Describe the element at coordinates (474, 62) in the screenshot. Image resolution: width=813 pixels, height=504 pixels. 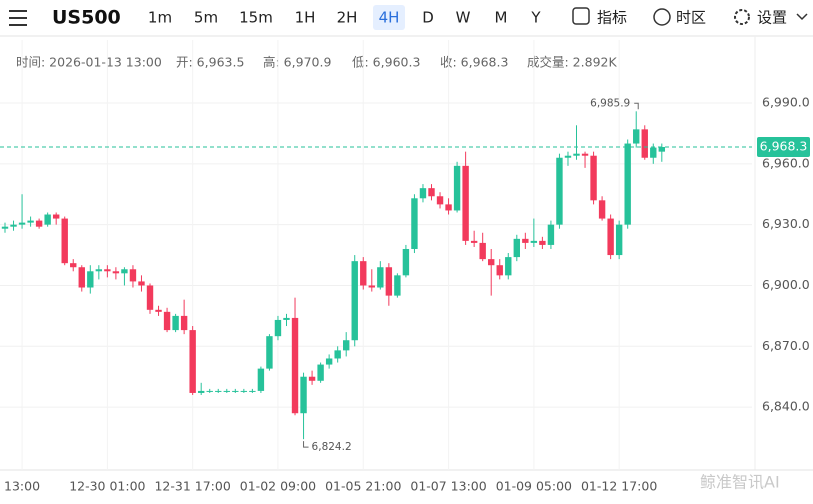
I see `info-item: 收: 6,968.3` at that location.